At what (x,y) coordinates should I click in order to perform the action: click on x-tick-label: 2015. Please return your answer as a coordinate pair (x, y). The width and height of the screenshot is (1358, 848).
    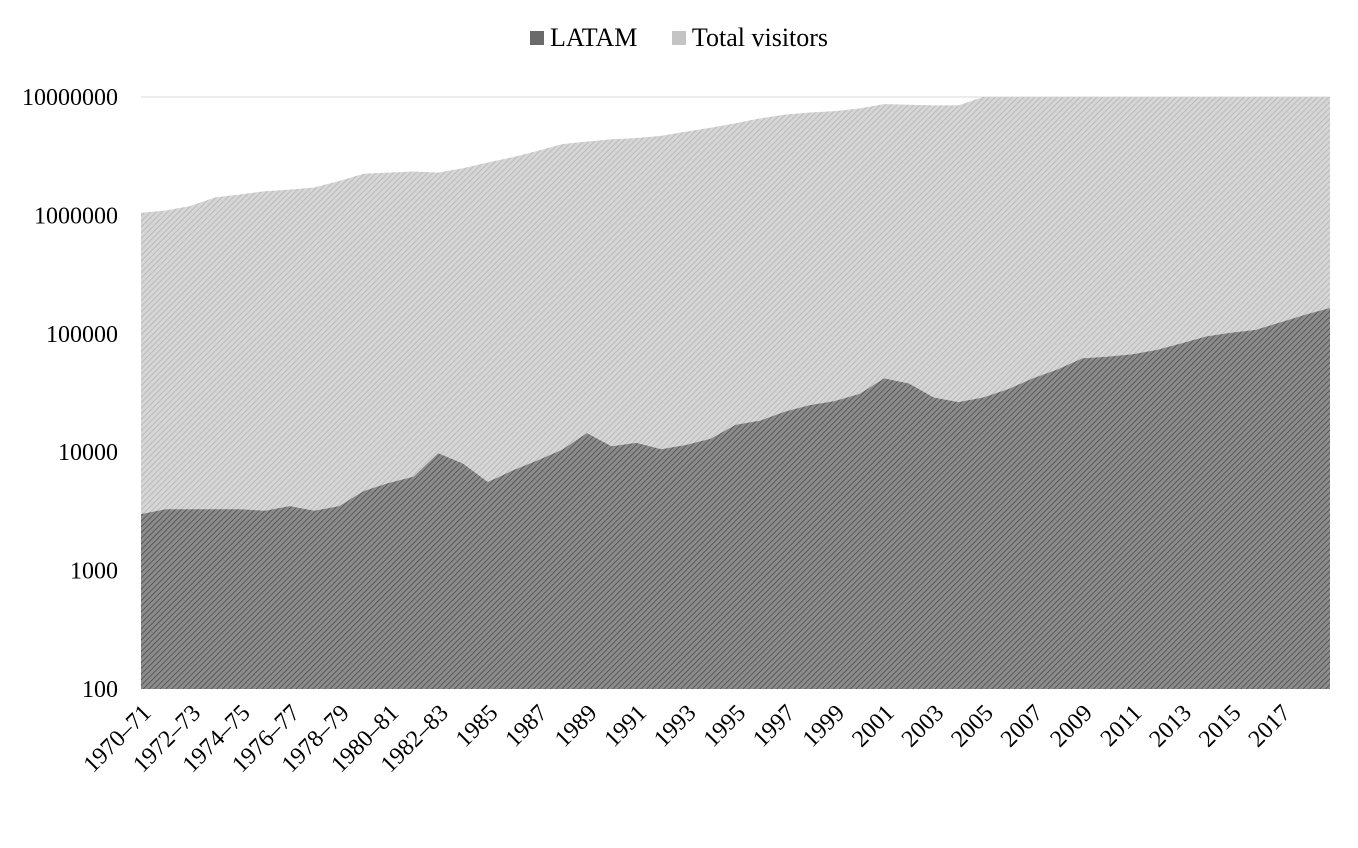
    Looking at the image, I should click on (1220, 726).